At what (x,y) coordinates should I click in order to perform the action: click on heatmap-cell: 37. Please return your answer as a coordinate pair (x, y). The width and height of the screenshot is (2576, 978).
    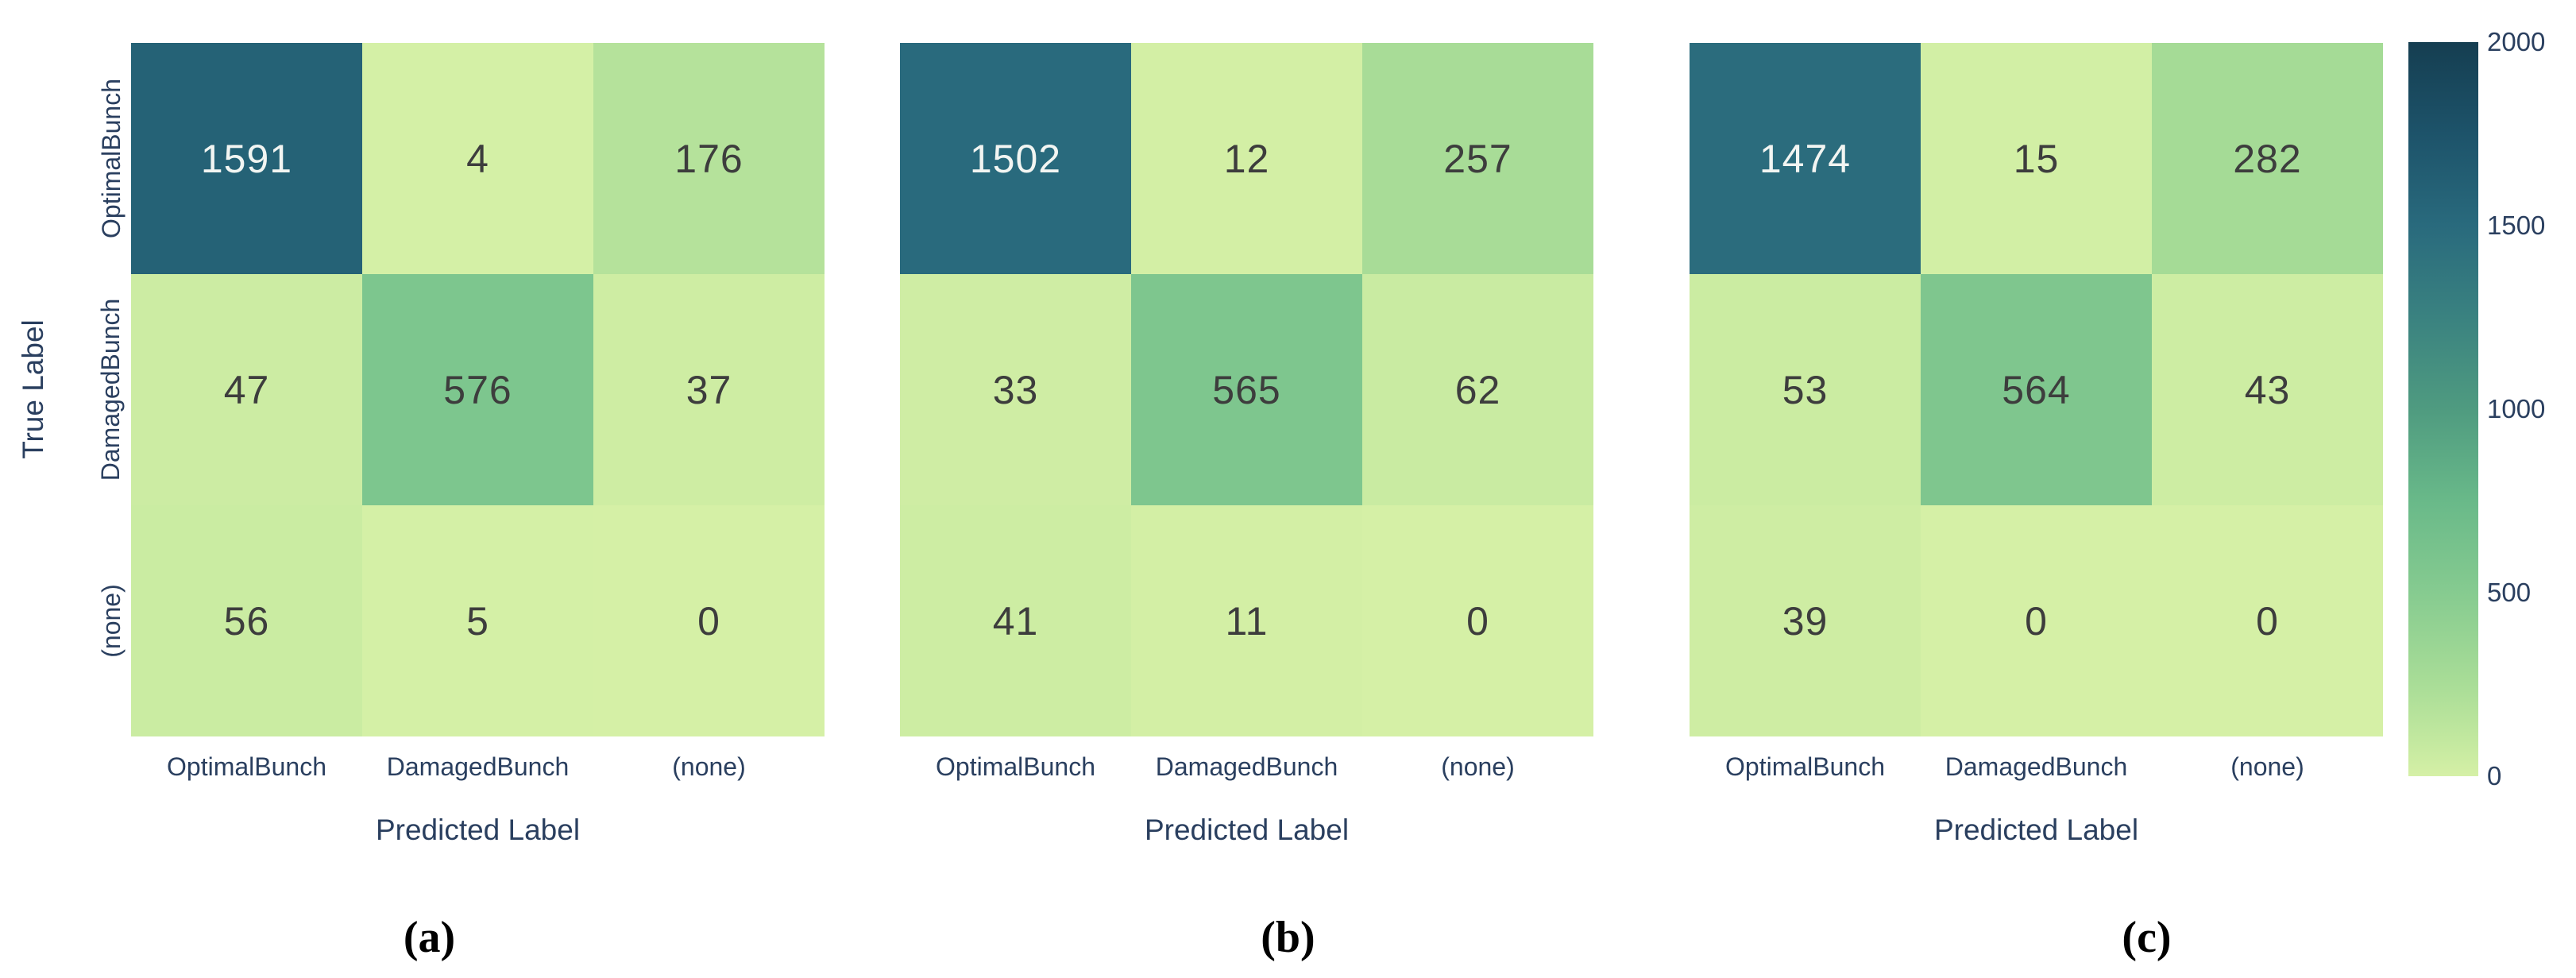
    Looking at the image, I should click on (709, 389).